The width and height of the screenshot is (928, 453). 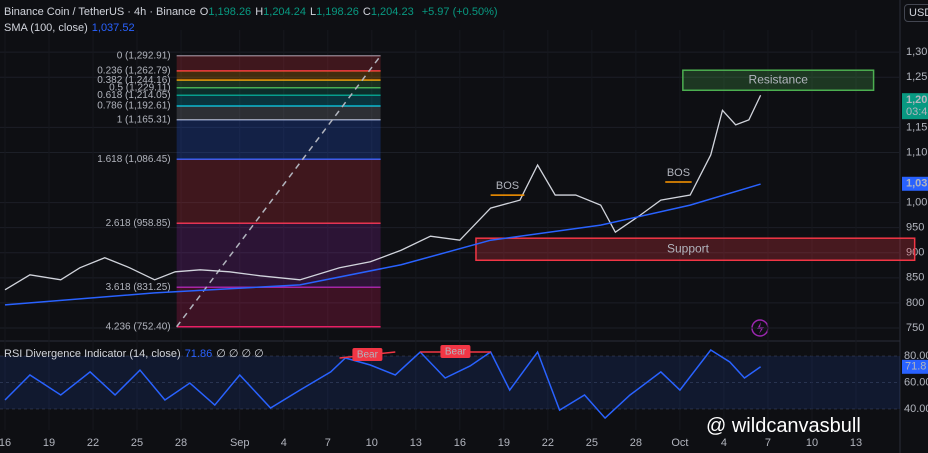 What do you see at coordinates (916, 112) in the screenshot?
I see `price-tag-sub: 03:4` at bounding box center [916, 112].